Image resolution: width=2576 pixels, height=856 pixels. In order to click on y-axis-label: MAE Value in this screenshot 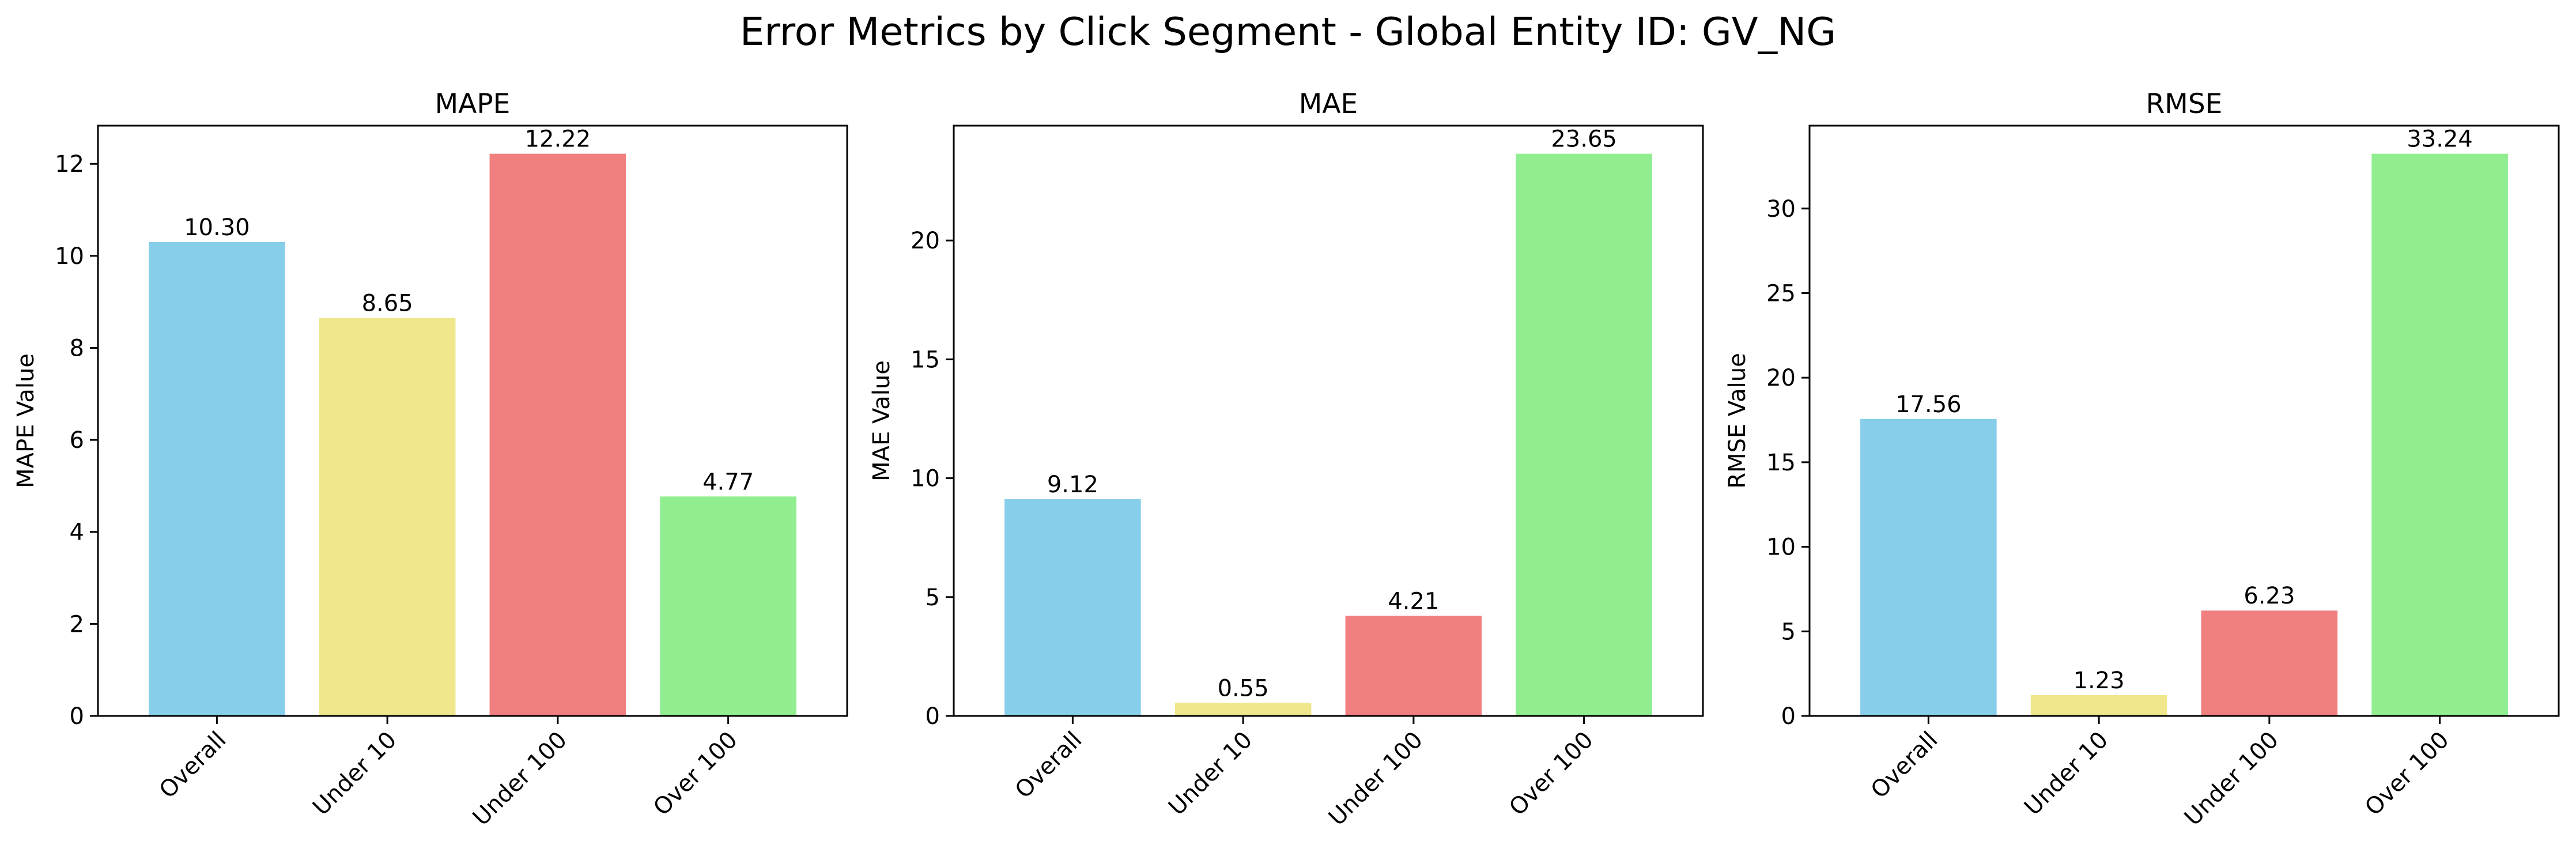, I will do `click(881, 420)`.